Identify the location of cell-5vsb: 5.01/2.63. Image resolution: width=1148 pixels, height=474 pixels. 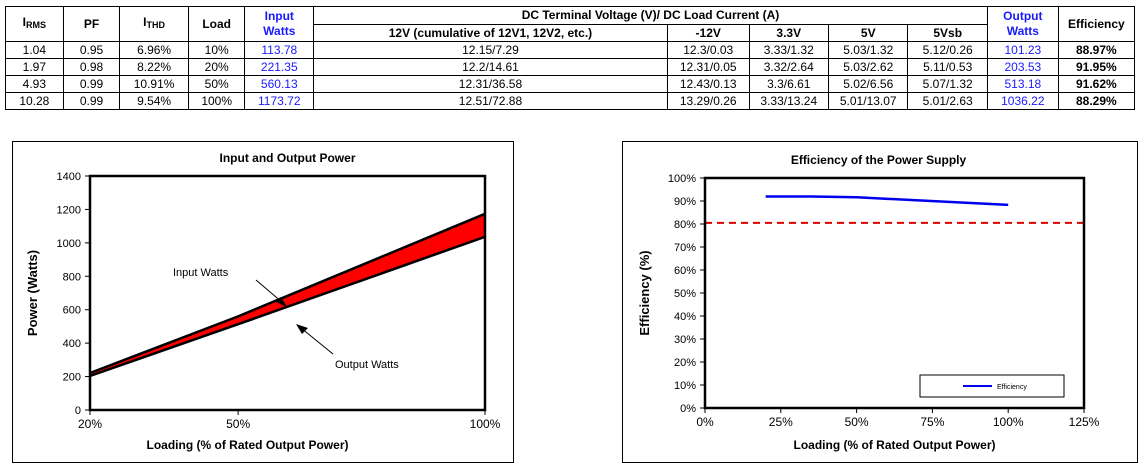
(947, 101).